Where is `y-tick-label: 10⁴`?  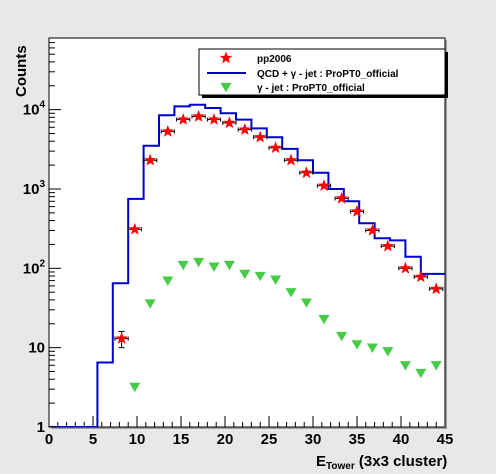
y-tick-label: 10⁴ is located at coordinates (34, 109).